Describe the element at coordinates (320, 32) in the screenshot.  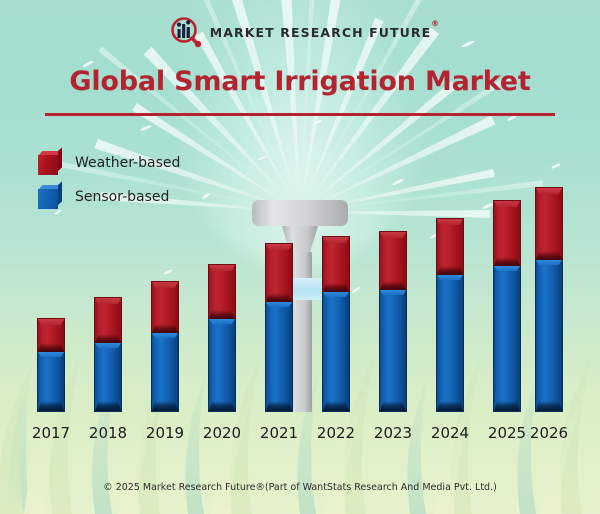
I see `brand-name: MARKET RESEARCH FUTURE` at that location.